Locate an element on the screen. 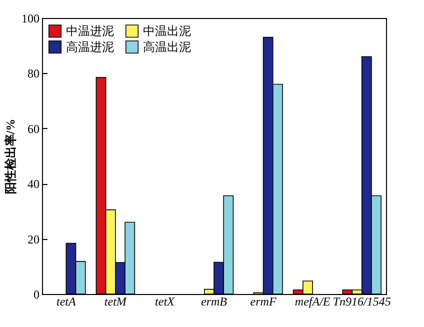  y-tick-label: 40 is located at coordinates (34, 184).